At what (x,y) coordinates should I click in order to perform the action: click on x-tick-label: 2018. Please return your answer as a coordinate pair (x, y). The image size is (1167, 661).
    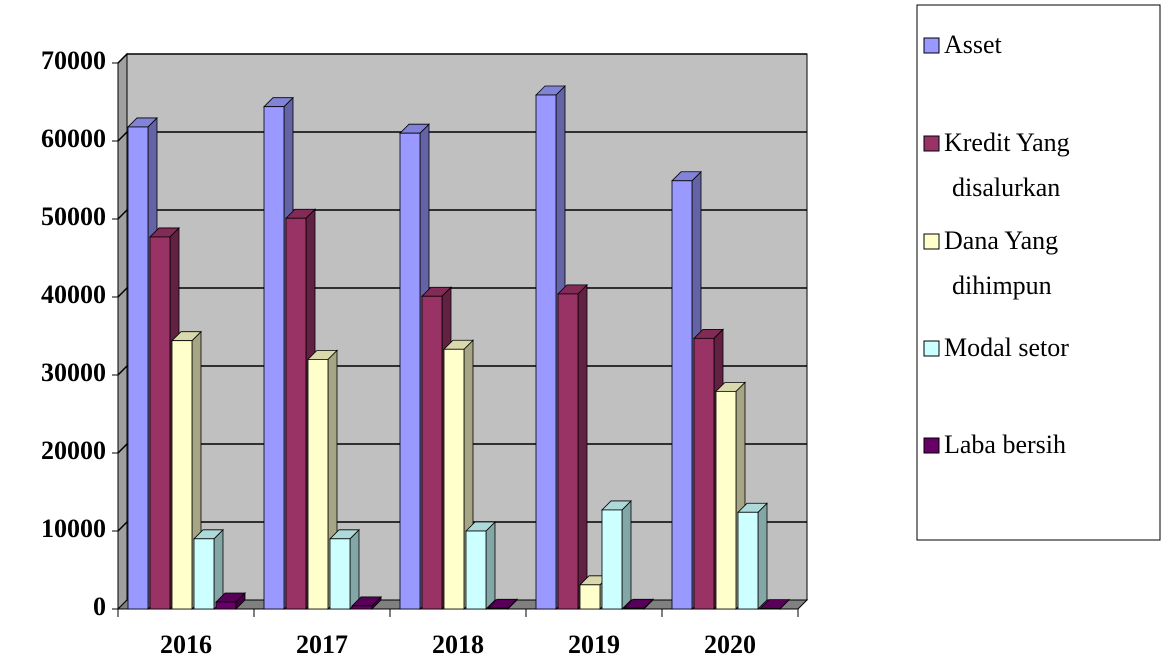
    Looking at the image, I should click on (458, 644).